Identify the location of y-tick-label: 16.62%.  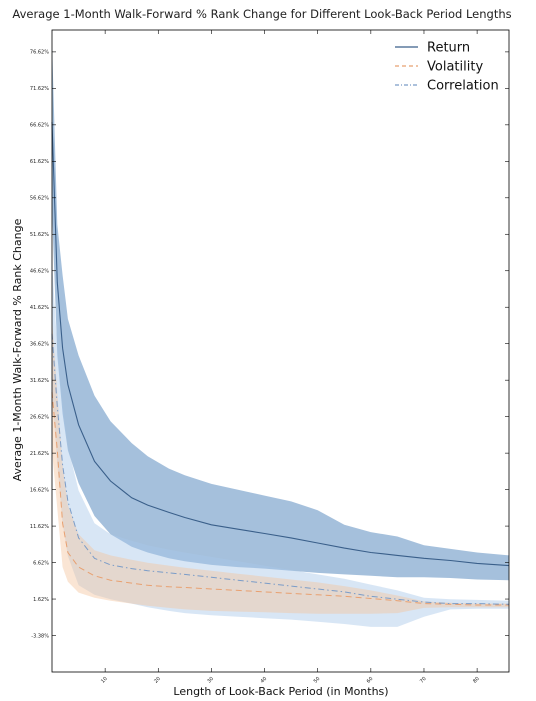
(39, 490).